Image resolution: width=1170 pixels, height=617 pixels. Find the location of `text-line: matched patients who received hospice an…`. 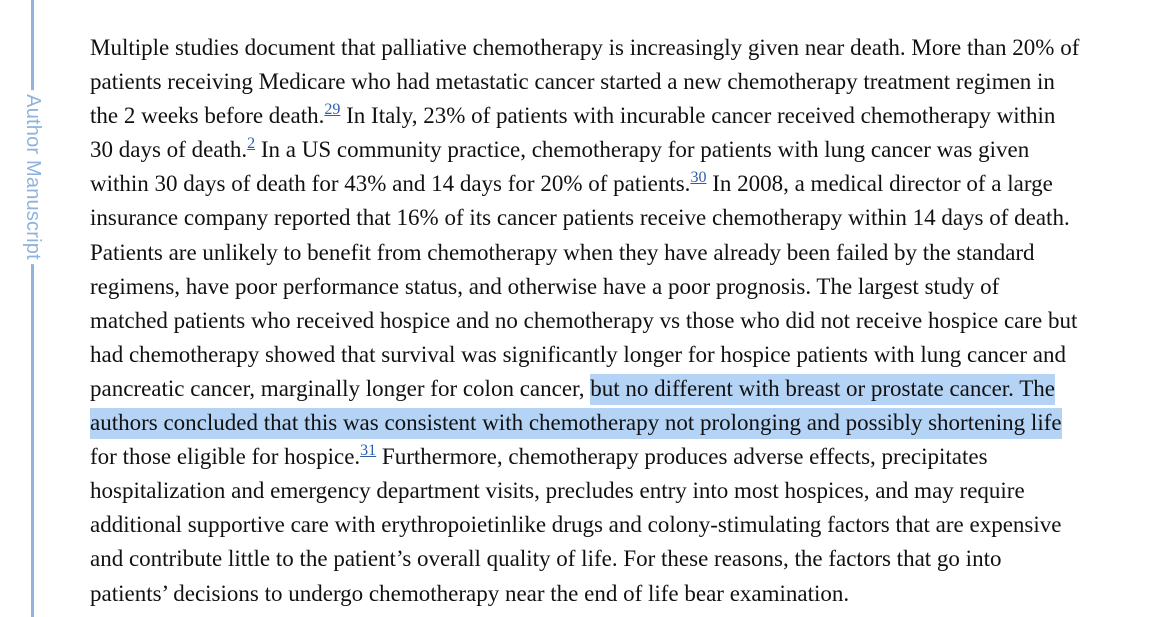

text-line: matched patients who received hospice an… is located at coordinates (584, 320).